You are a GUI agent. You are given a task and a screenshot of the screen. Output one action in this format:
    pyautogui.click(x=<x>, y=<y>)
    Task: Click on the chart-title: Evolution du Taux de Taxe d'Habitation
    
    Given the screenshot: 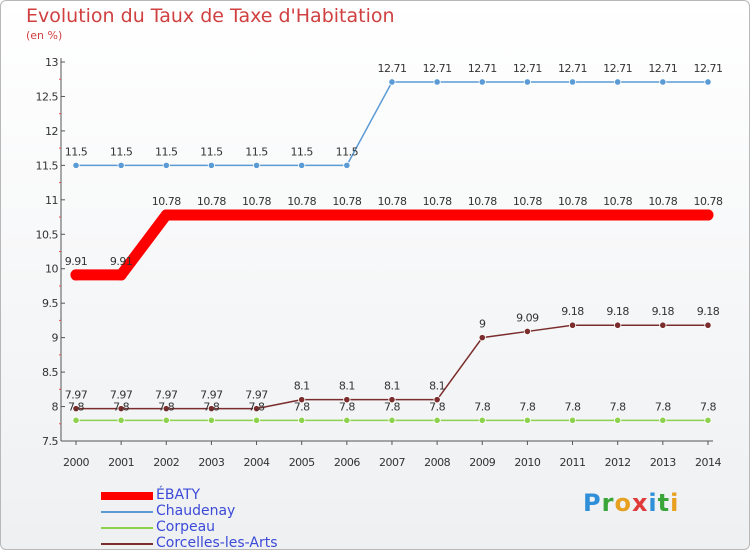 What is the action you would take?
    pyautogui.click(x=210, y=16)
    